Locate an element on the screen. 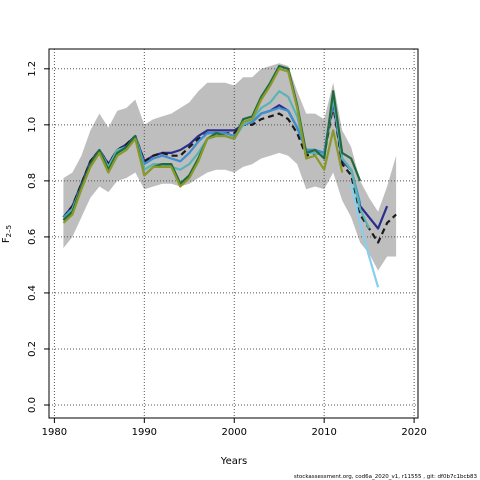  x-axis: 1980 1990 2000 2010 2020 is located at coordinates (234, 428).